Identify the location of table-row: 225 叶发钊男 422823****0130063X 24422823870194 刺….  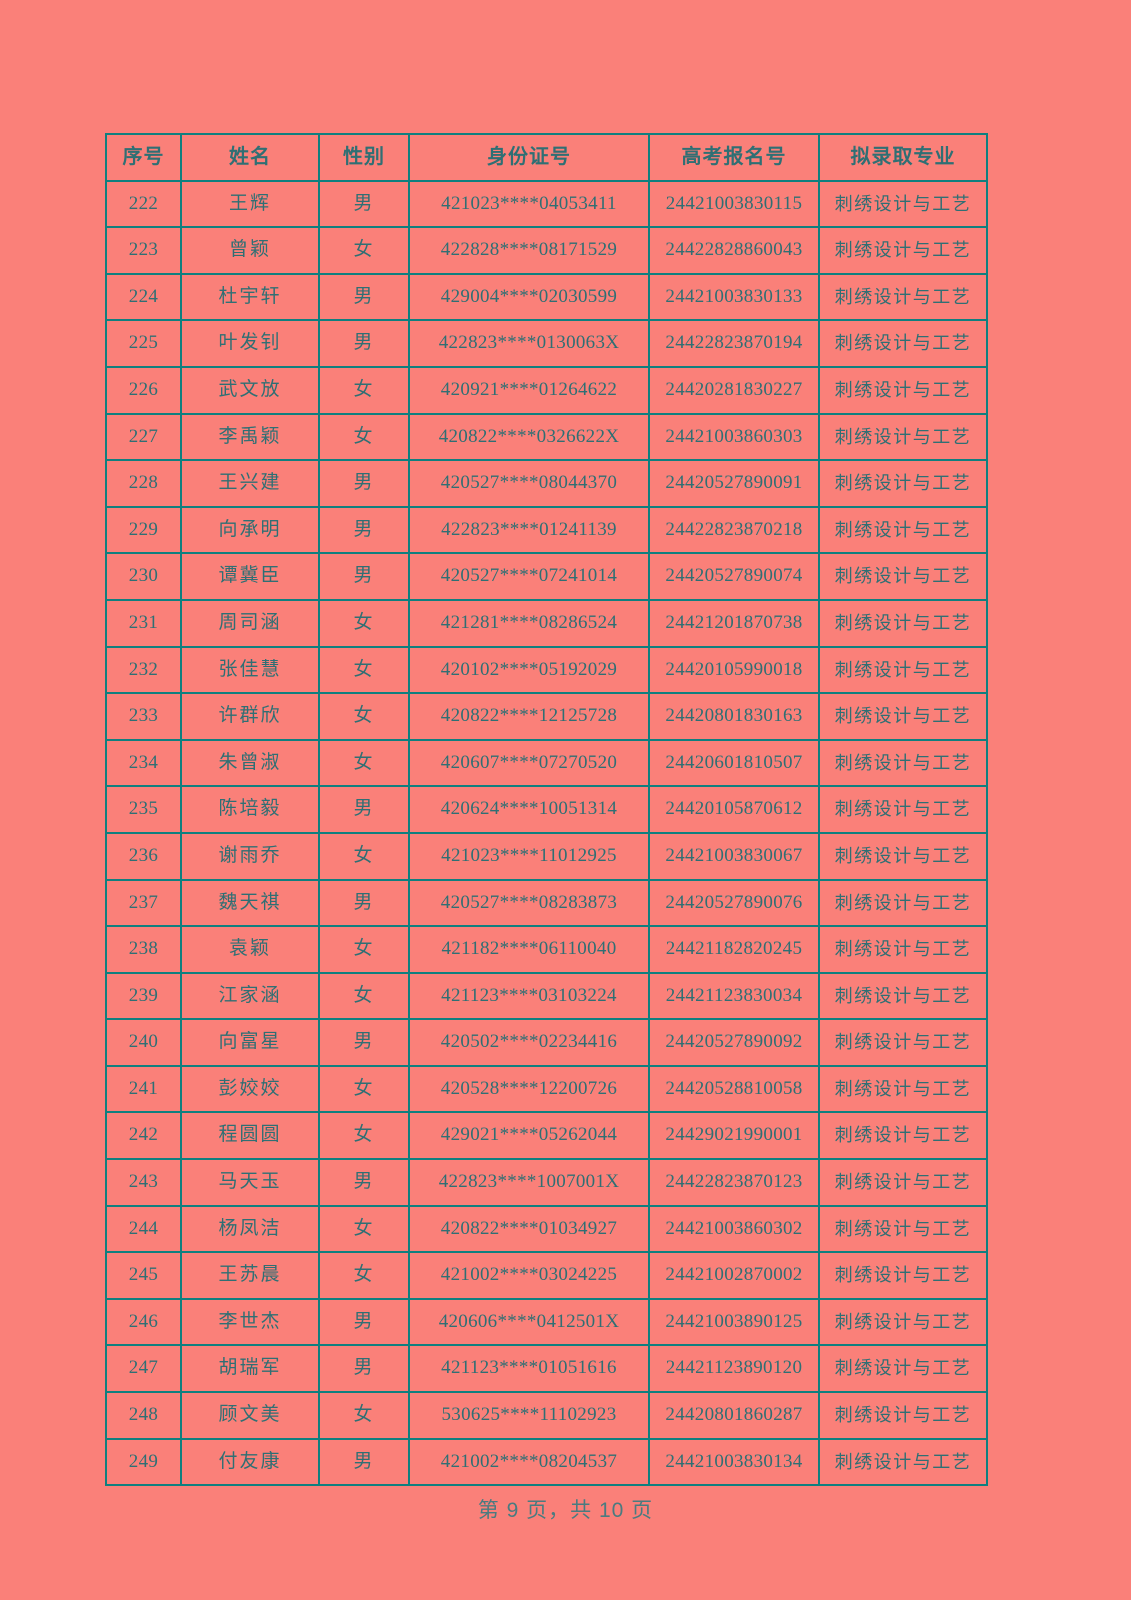
(546, 343).